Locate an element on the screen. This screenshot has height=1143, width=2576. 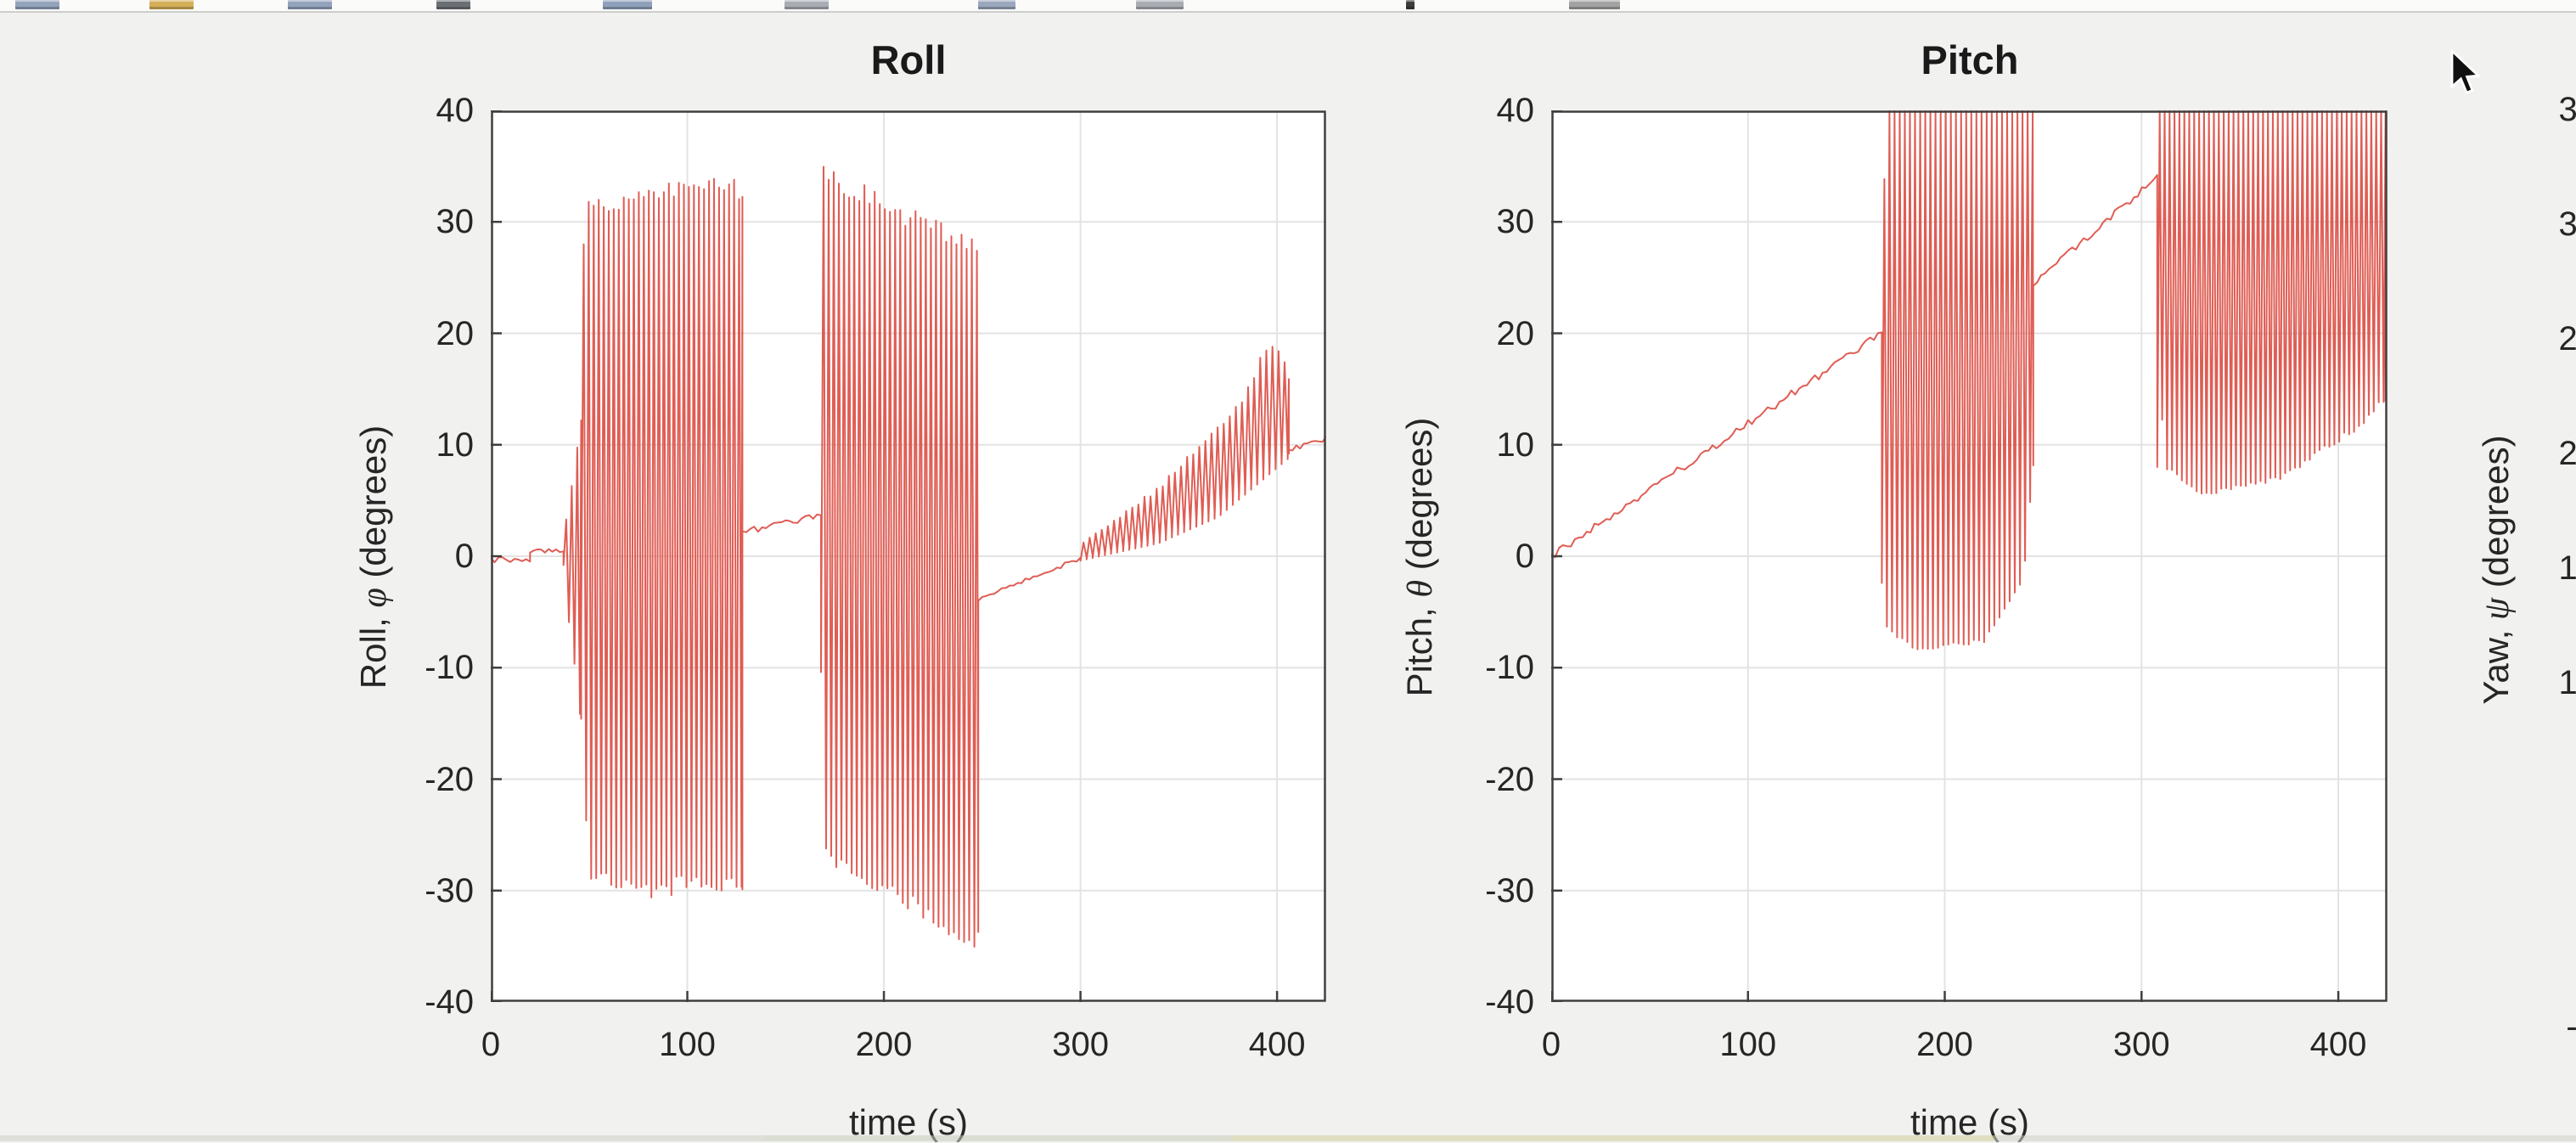
yaw-y-tick-label: -5 is located at coordinates (2539, 1026).